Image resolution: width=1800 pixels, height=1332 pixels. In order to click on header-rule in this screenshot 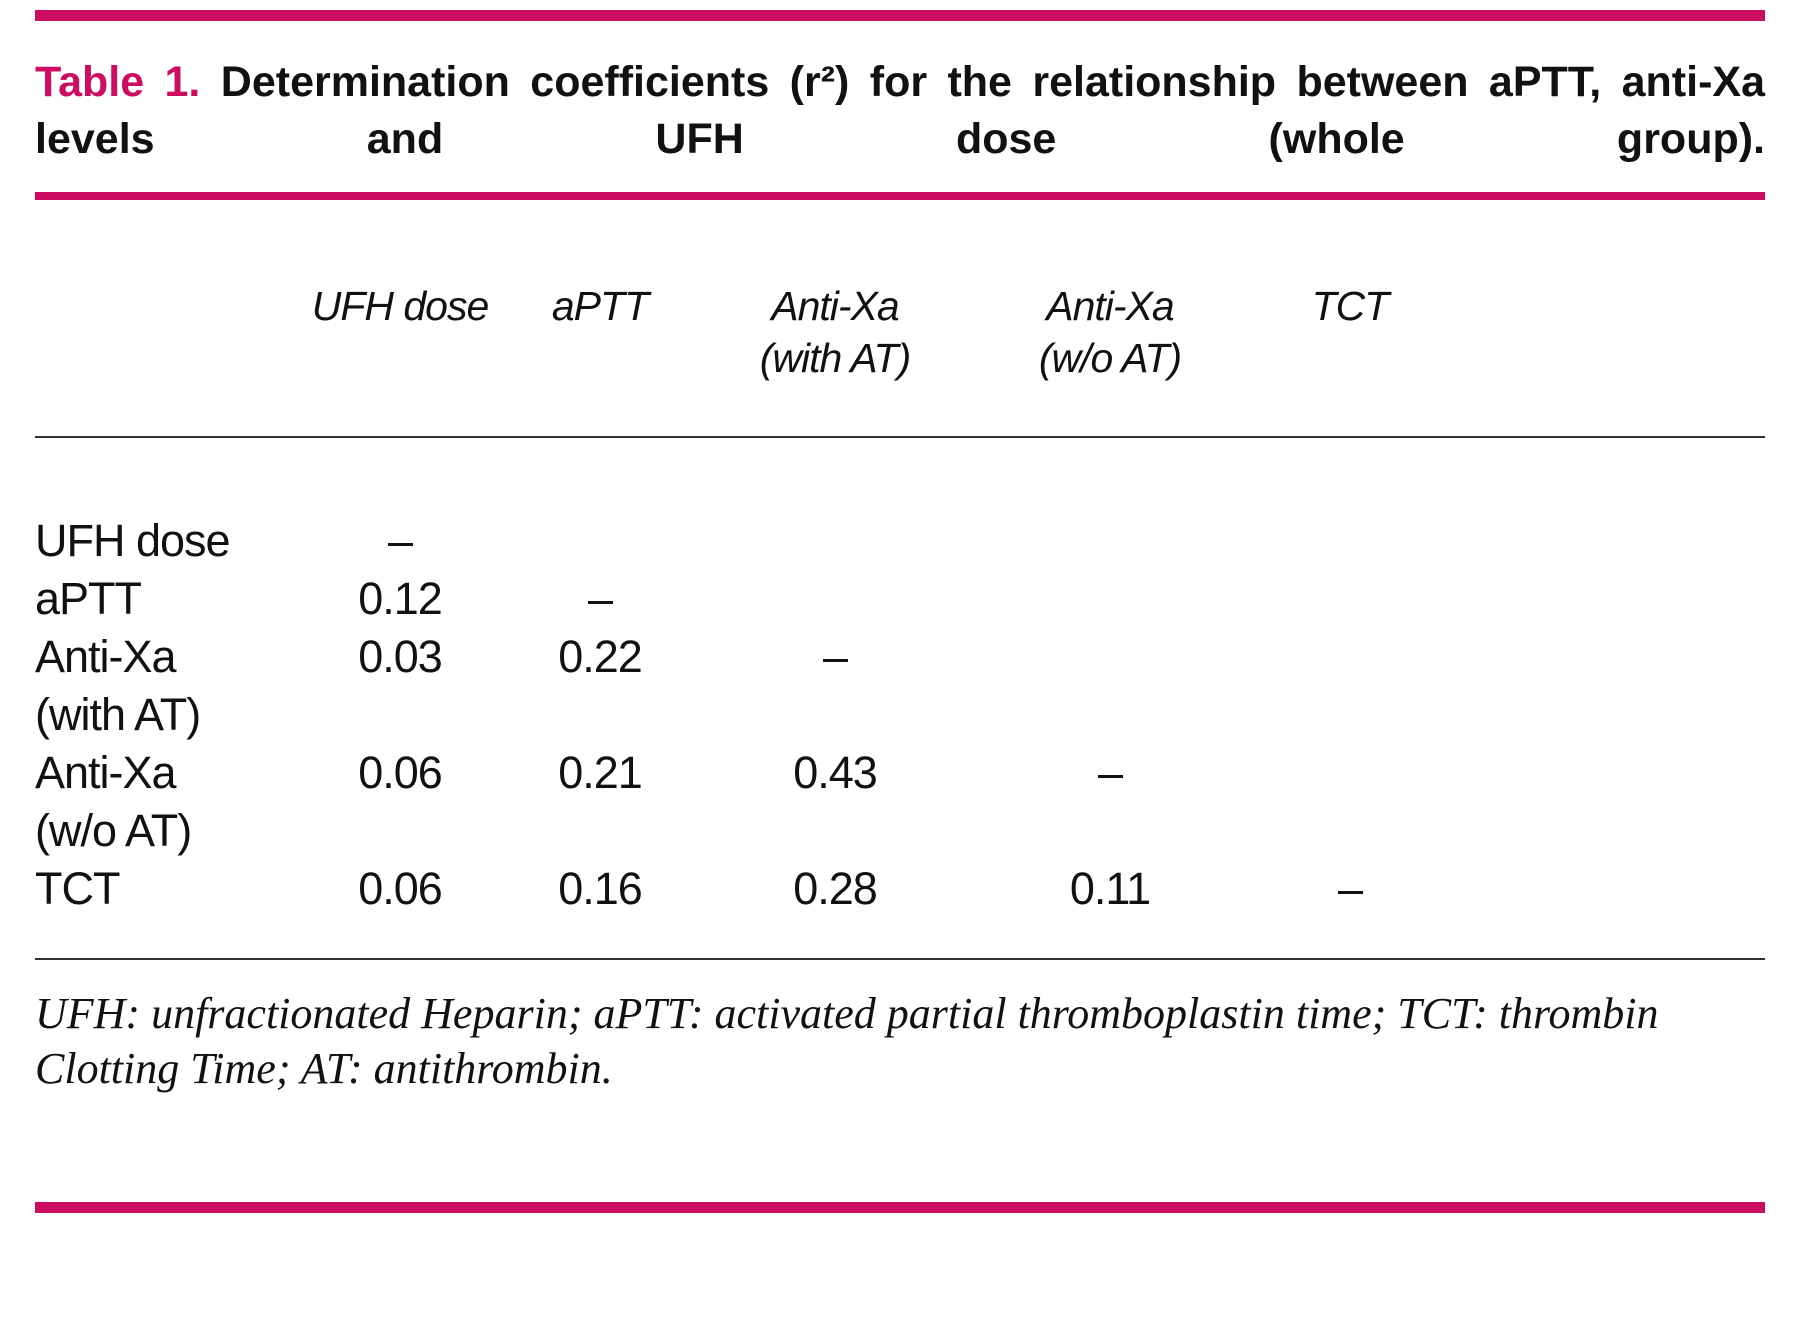, I will do `click(900, 437)`.